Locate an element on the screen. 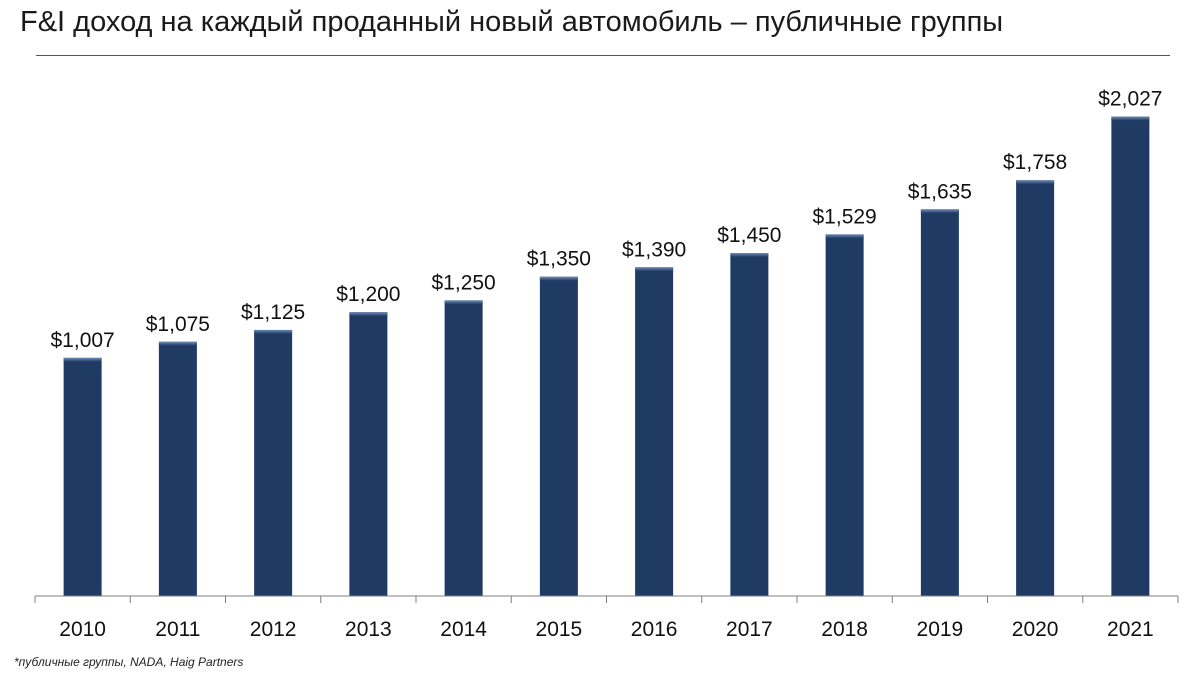 The image size is (1200, 675). bar-cap-2014 is located at coordinates (463, 302).